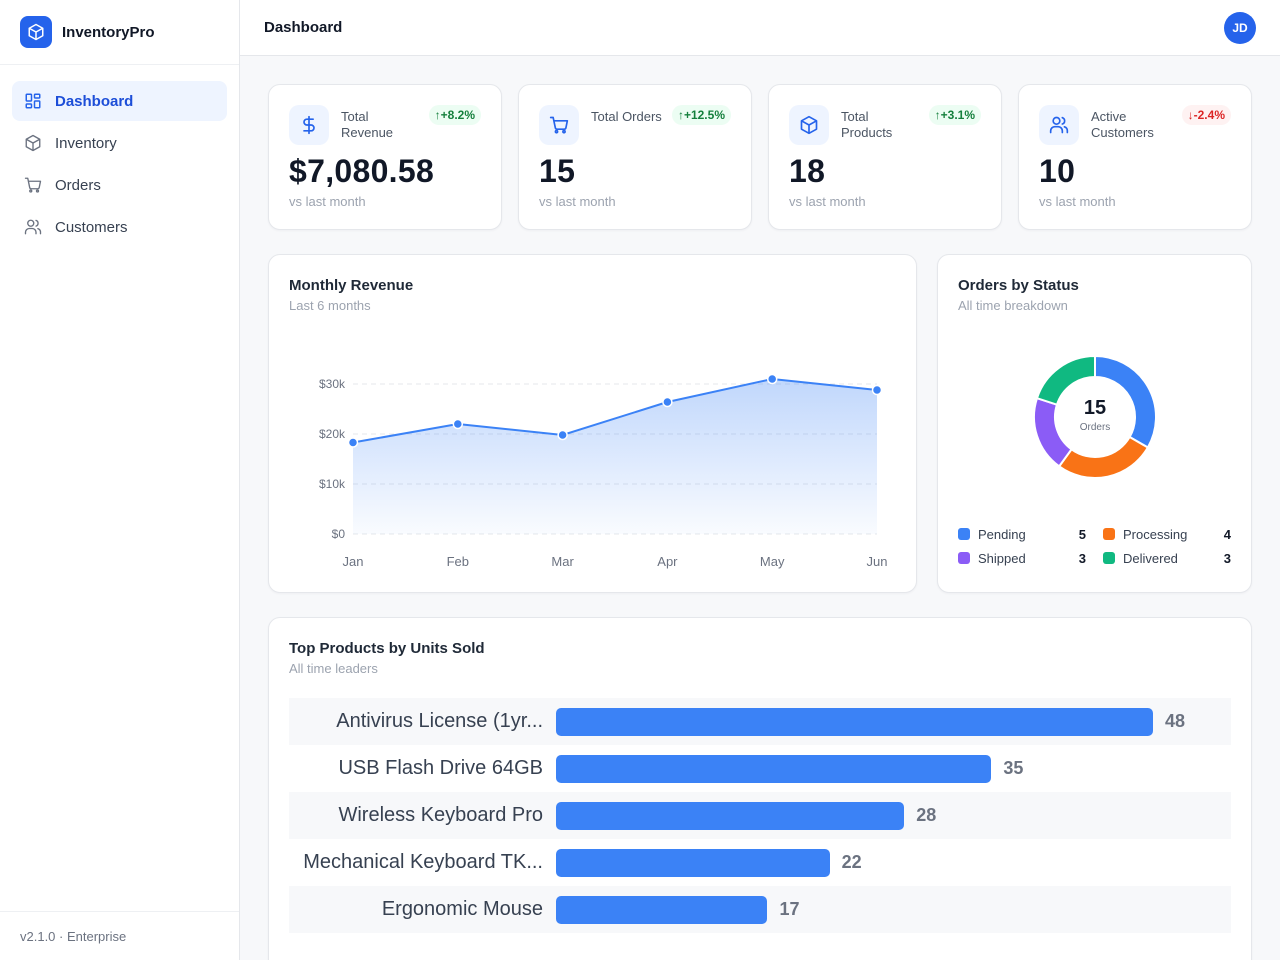 The image size is (1280, 960). Describe the element at coordinates (108, 32) in the screenshot. I see `brand-name: InventoryPro` at that location.